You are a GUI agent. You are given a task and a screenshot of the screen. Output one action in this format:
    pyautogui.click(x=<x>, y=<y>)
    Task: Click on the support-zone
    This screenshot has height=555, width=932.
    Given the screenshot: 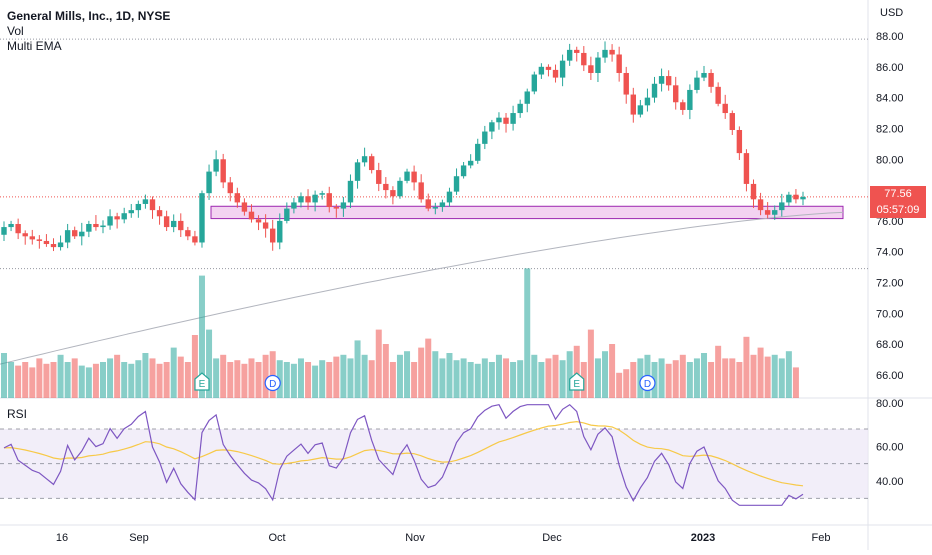 What is the action you would take?
    pyautogui.click(x=527, y=212)
    